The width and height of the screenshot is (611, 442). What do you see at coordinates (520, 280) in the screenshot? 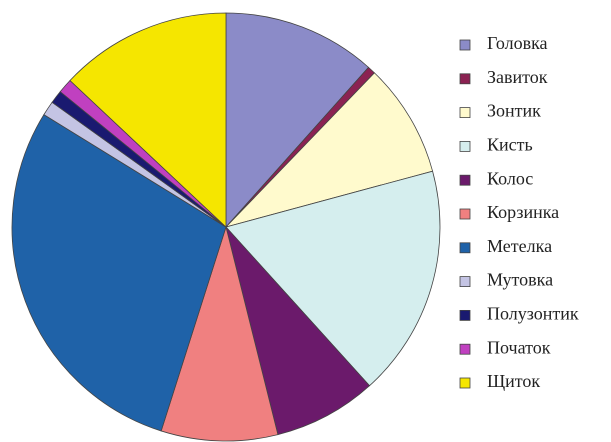
I see `legend-label: Мутовка` at bounding box center [520, 280].